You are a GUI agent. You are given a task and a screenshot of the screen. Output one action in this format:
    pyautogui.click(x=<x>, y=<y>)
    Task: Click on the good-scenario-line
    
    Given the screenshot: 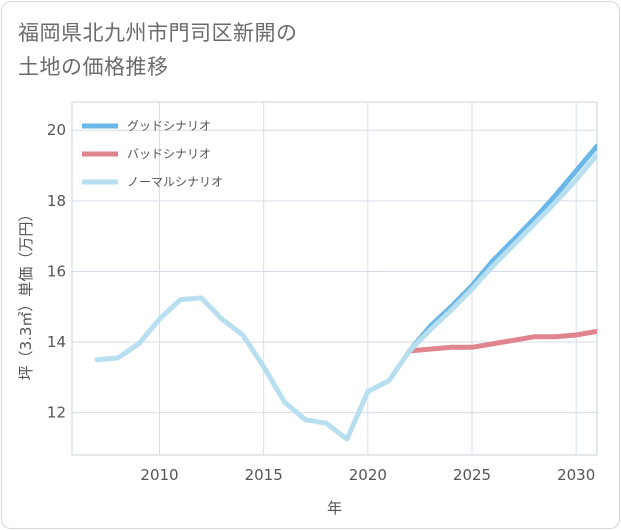 What is the action you would take?
    pyautogui.click(x=502, y=248)
    